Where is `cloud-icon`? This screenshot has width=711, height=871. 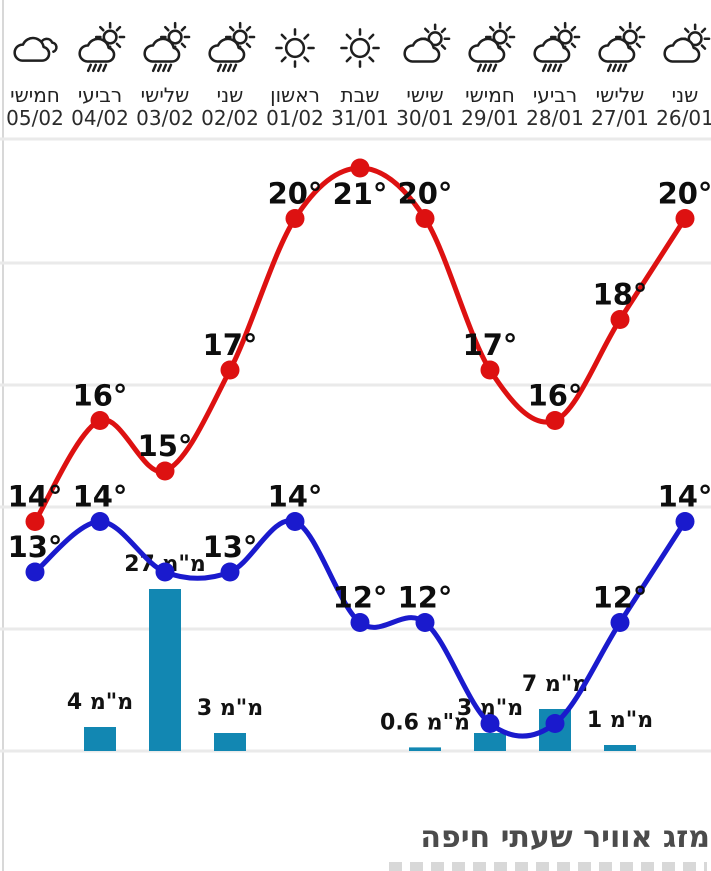
cloud-icon is located at coordinates (35, 48).